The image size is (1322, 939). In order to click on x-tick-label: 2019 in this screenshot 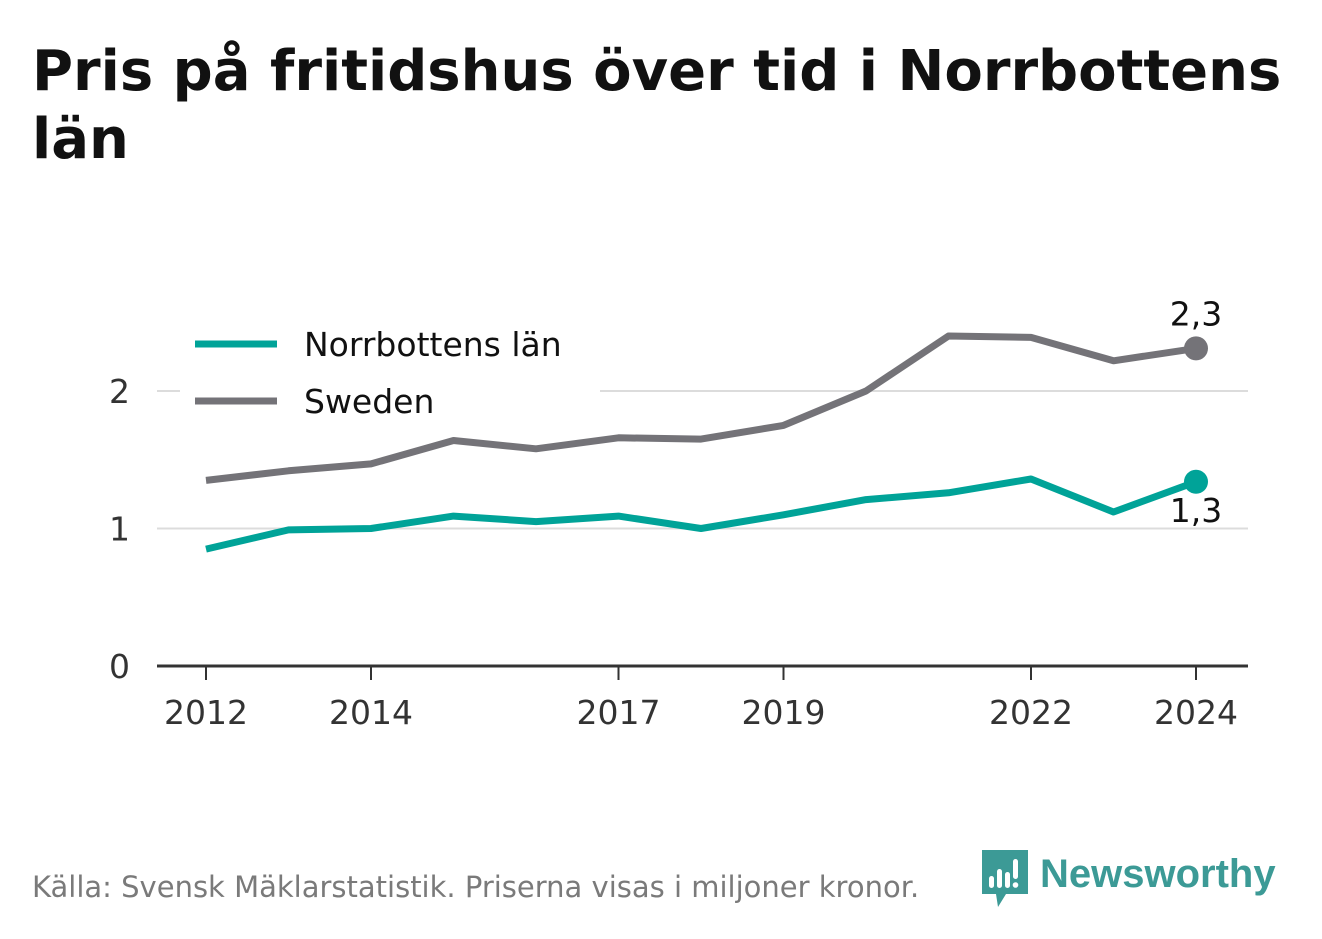, I will do `click(784, 712)`.